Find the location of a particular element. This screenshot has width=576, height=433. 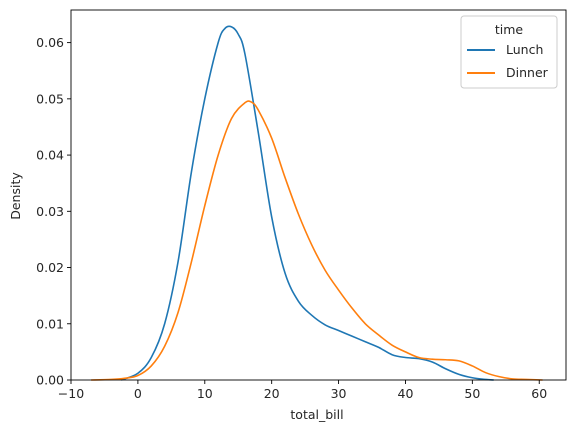

legend: time Lunch Dinner is located at coordinates (509, 52).